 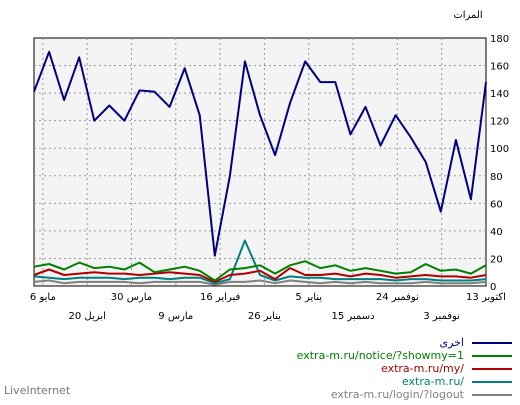 What do you see at coordinates (496, 204) in the screenshot?
I see `y-tick-label: 60` at bounding box center [496, 204].